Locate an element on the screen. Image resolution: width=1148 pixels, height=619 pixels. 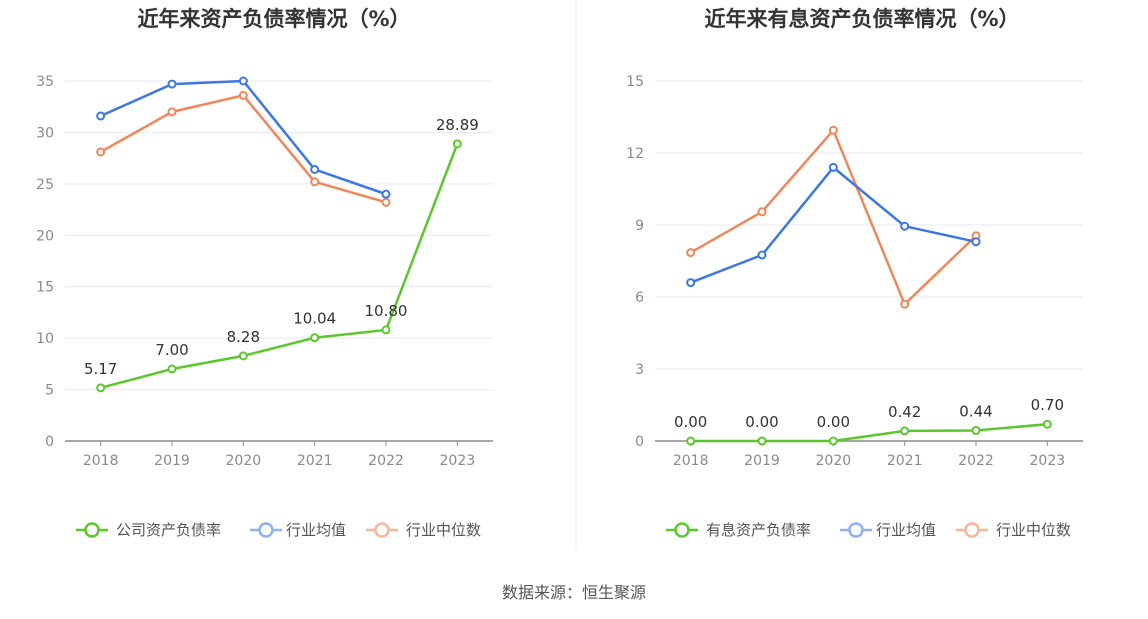
data-label: 10.04 is located at coordinates (314, 319).